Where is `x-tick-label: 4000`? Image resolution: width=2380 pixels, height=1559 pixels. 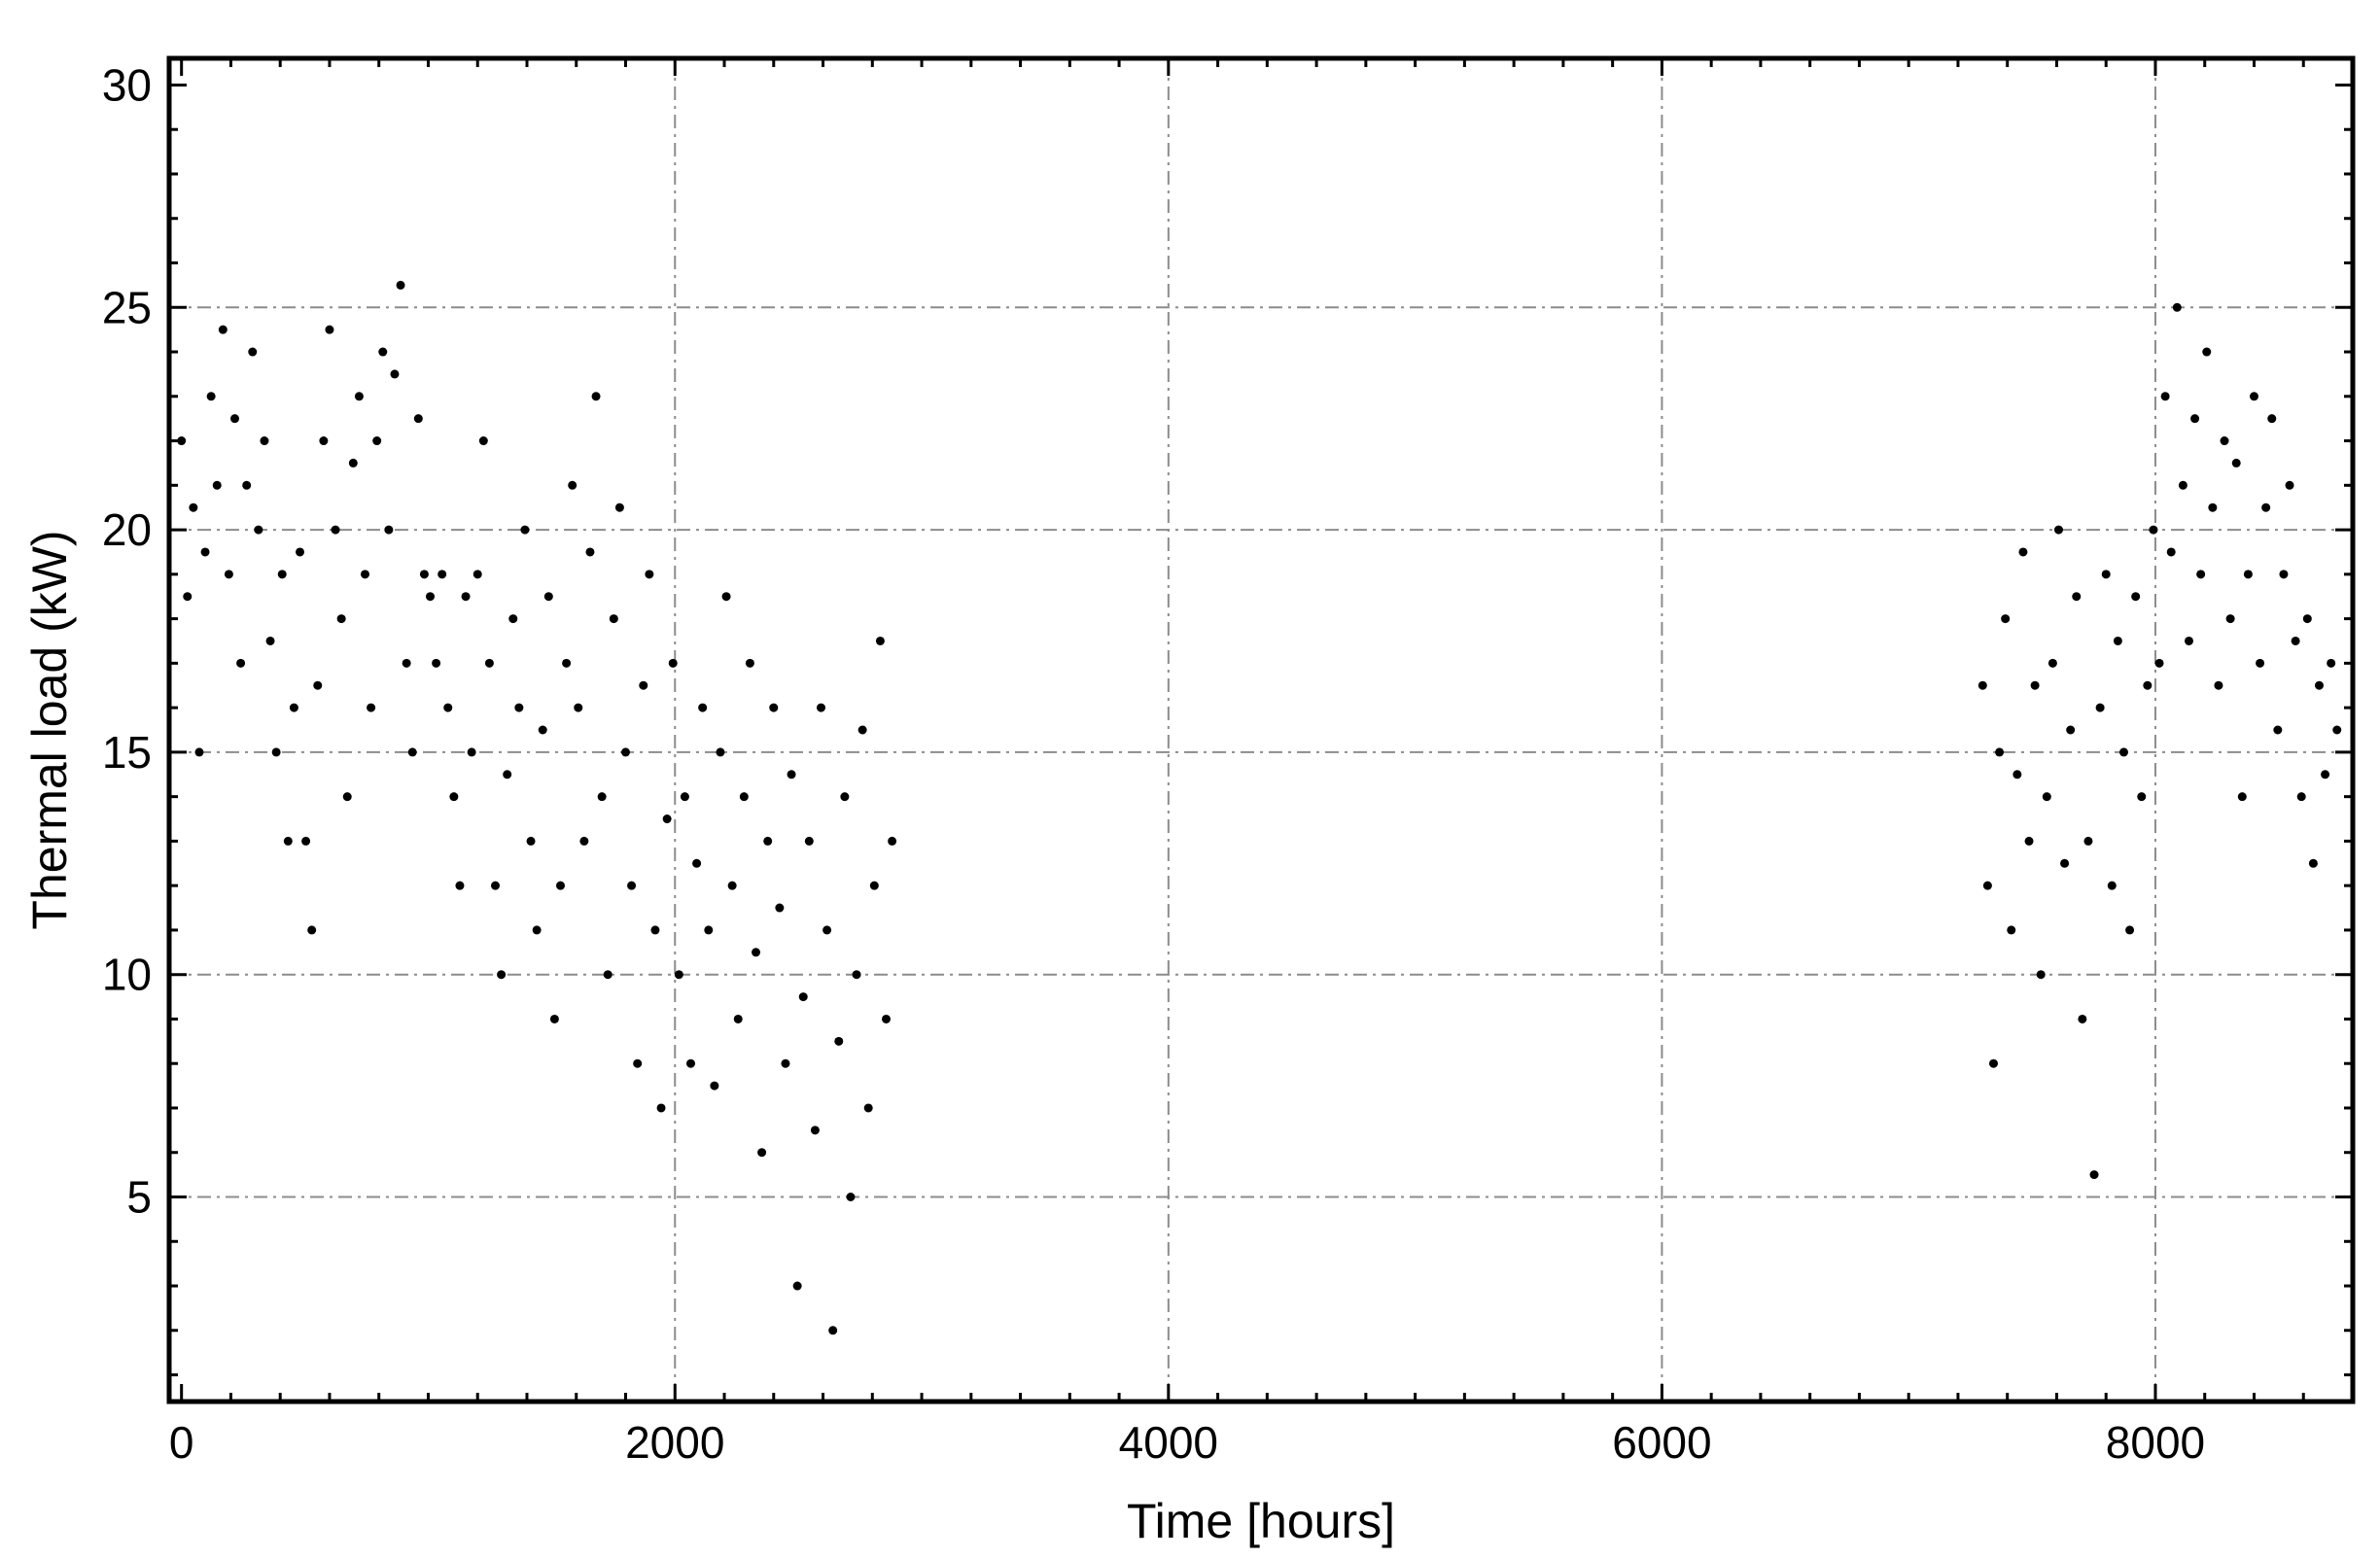
x-tick-label: 4000 is located at coordinates (1168, 1442).